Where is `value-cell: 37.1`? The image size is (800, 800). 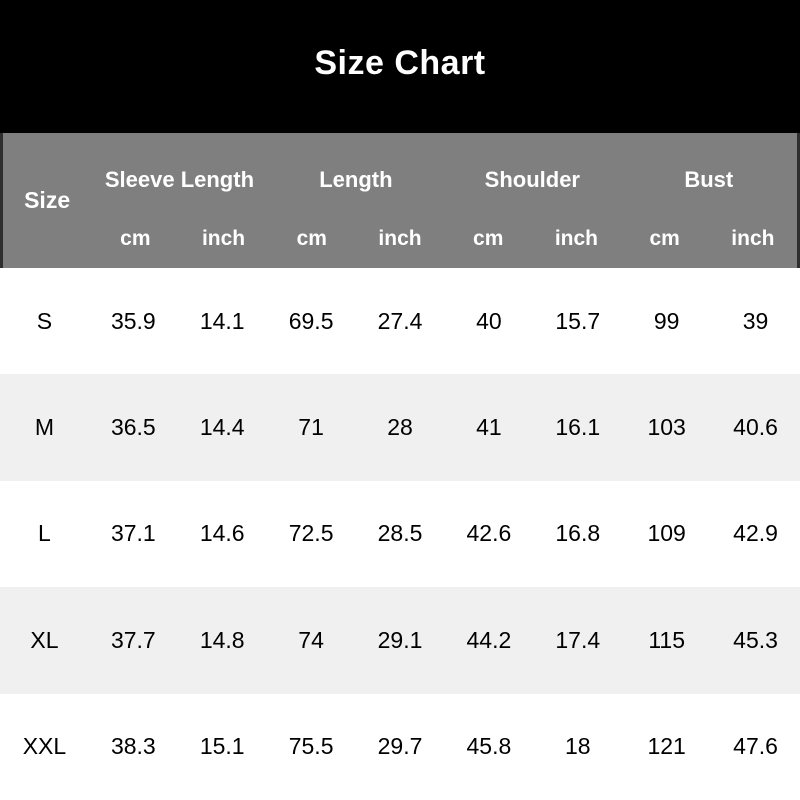 value-cell: 37.1 is located at coordinates (133, 533).